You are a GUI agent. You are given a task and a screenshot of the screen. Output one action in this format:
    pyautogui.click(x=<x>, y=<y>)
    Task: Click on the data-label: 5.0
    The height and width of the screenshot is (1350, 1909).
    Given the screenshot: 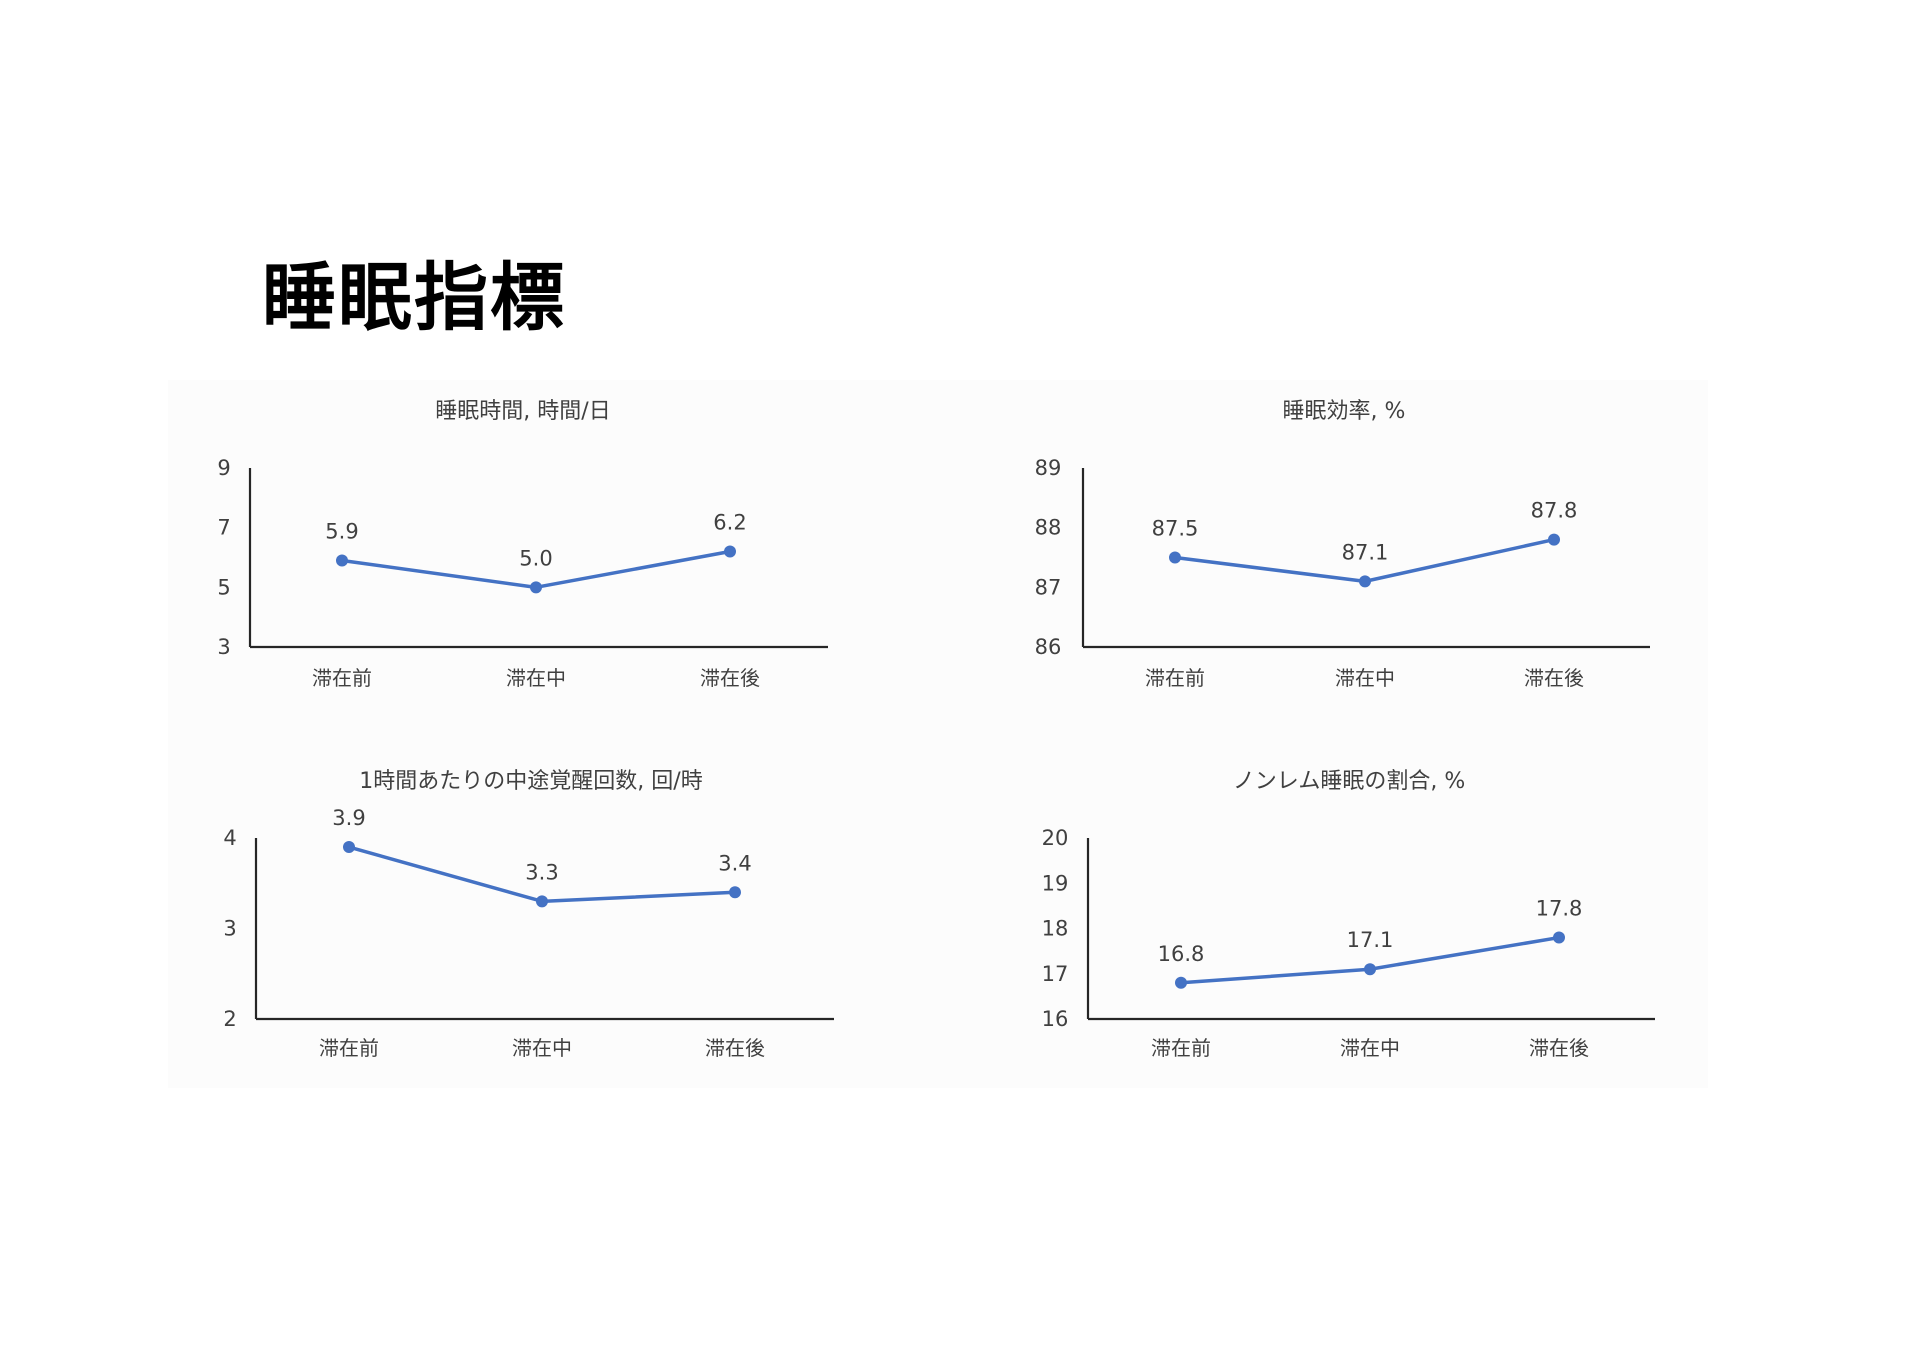 What is the action you would take?
    pyautogui.click(x=535, y=558)
    